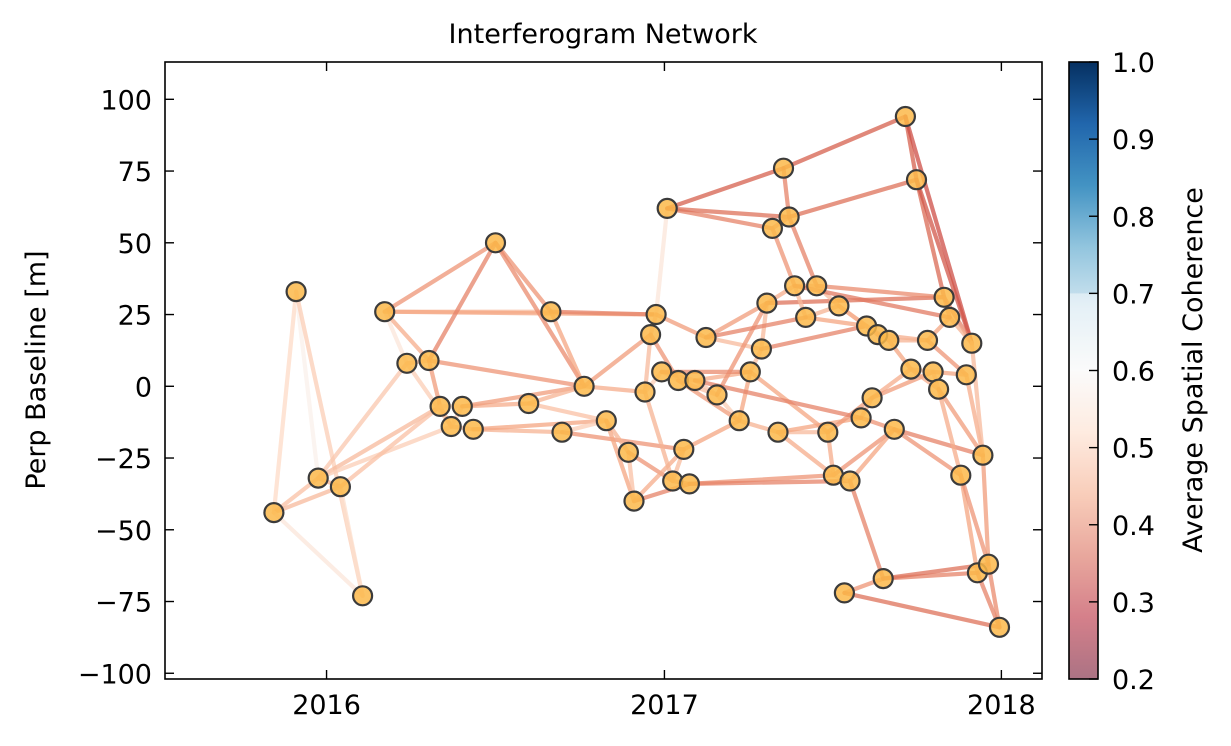 The height and width of the screenshot is (746, 1231). I want to click on chart-title: Interferogram Network, so click(603, 34).